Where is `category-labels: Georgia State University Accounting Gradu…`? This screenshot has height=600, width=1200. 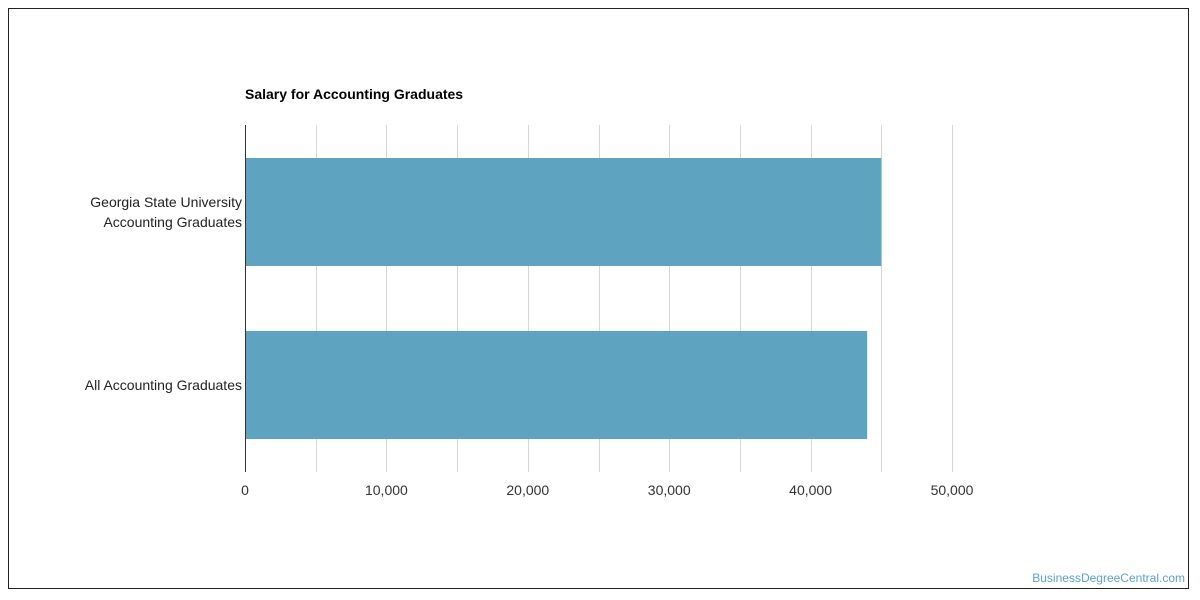
category-labels: Georgia State University Accounting Gradu… is located at coordinates (163, 293).